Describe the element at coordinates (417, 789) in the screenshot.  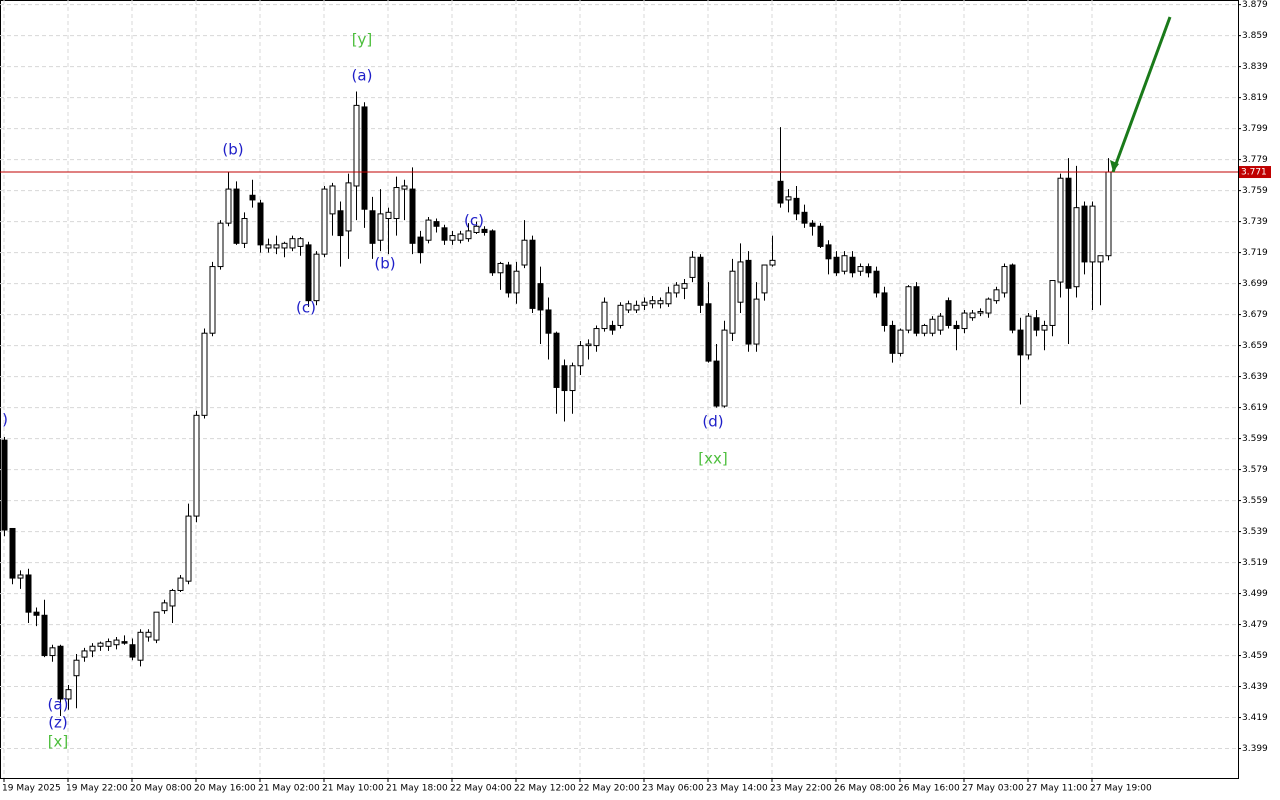
I see `x-tick-label: 21 May 18:00` at that location.